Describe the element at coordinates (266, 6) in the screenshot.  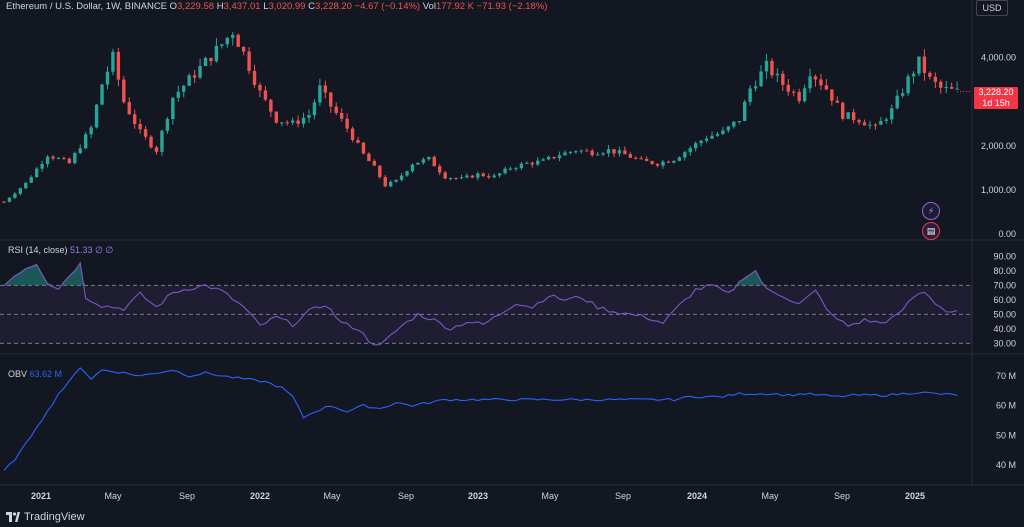
I see `low-label: L` at that location.